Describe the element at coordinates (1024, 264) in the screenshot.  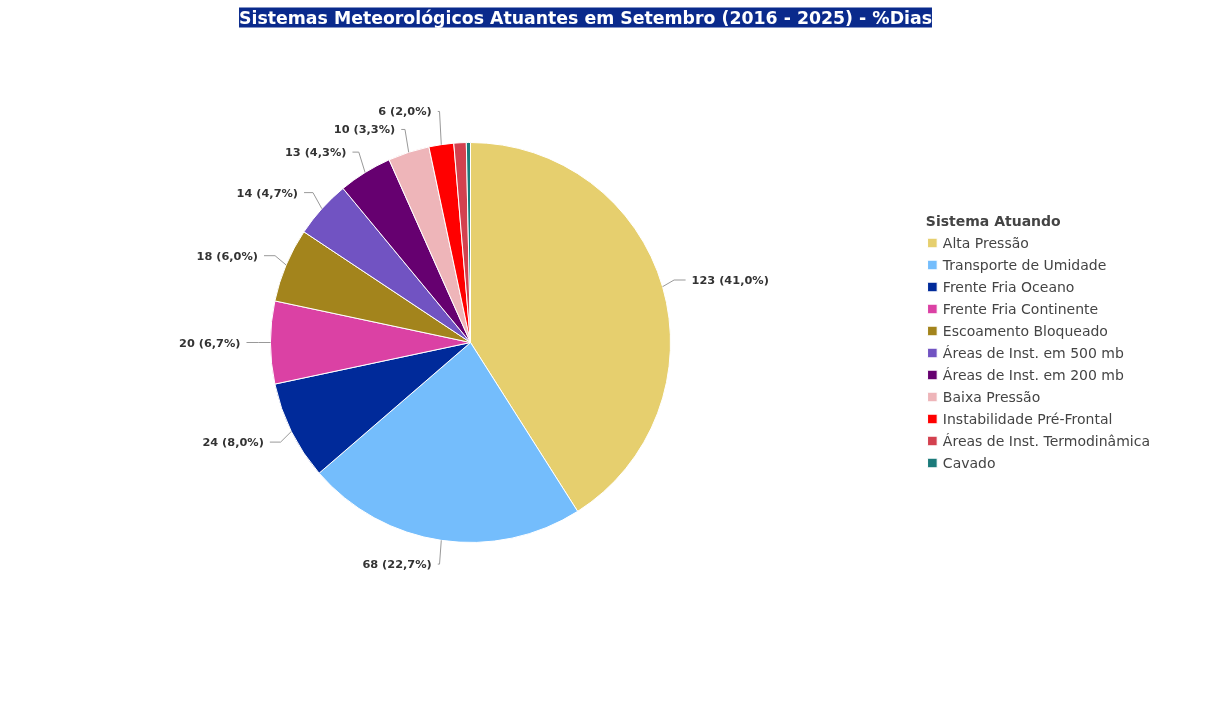
I see `legend-label: Transporte de Umidade` at that location.